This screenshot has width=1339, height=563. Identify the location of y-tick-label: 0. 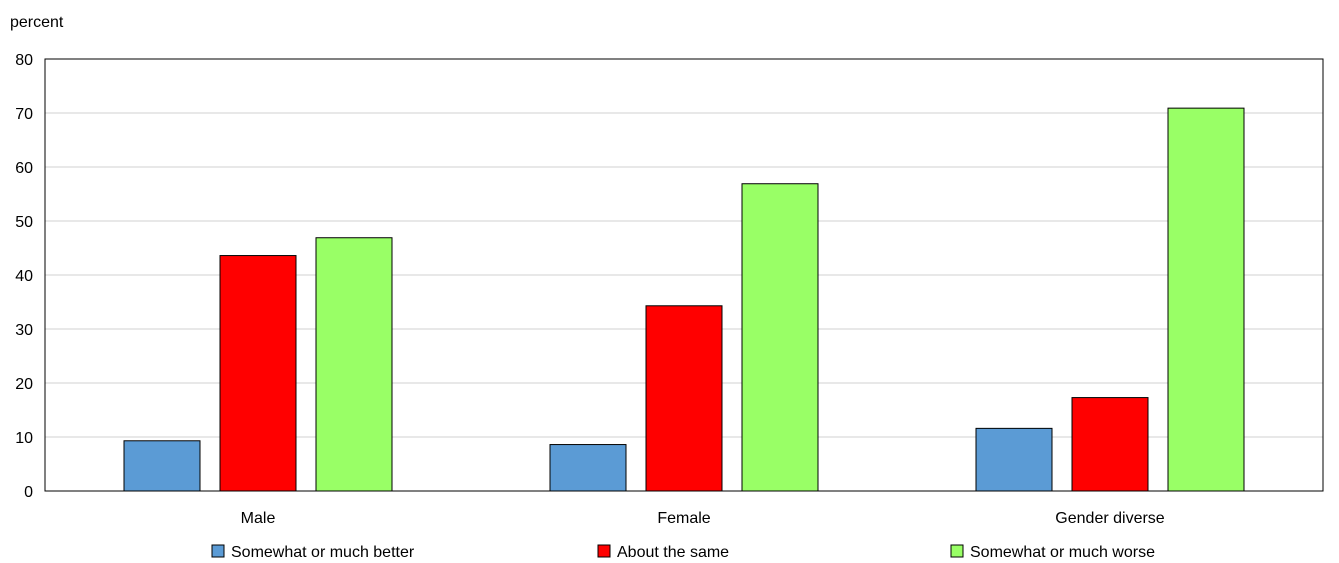
(28, 492).